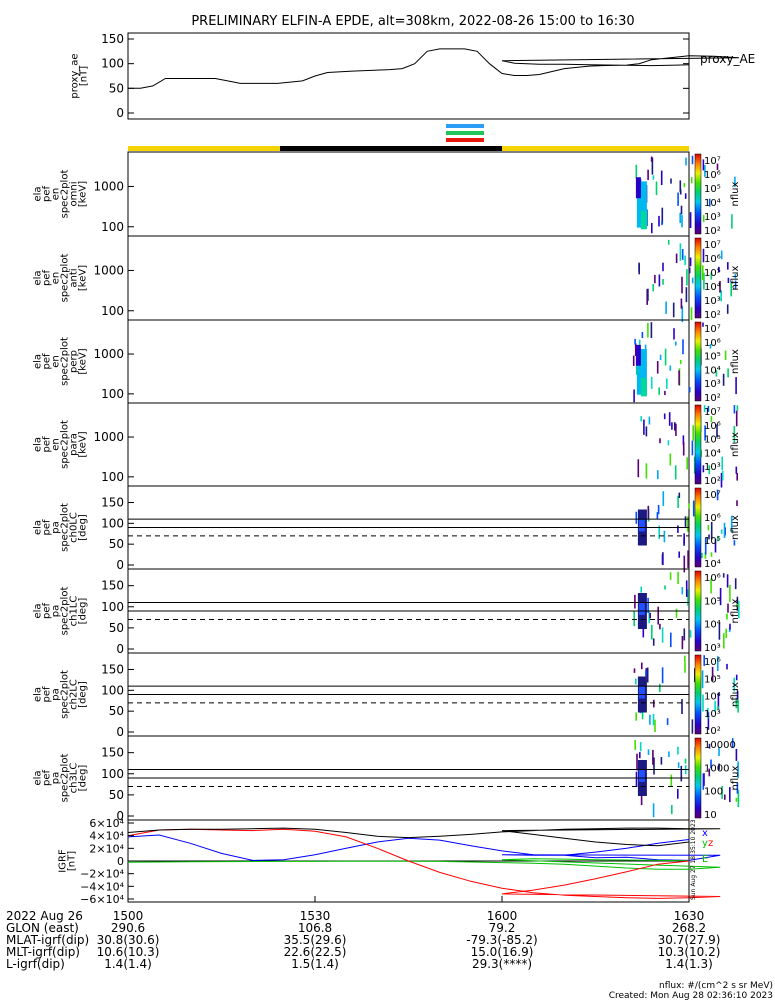 Image resolution: width=775 pixels, height=1000 pixels. What do you see at coordinates (501, 940) in the screenshot?
I see `x-axis-row-value: -79.3(-85.2)` at bounding box center [501, 940].